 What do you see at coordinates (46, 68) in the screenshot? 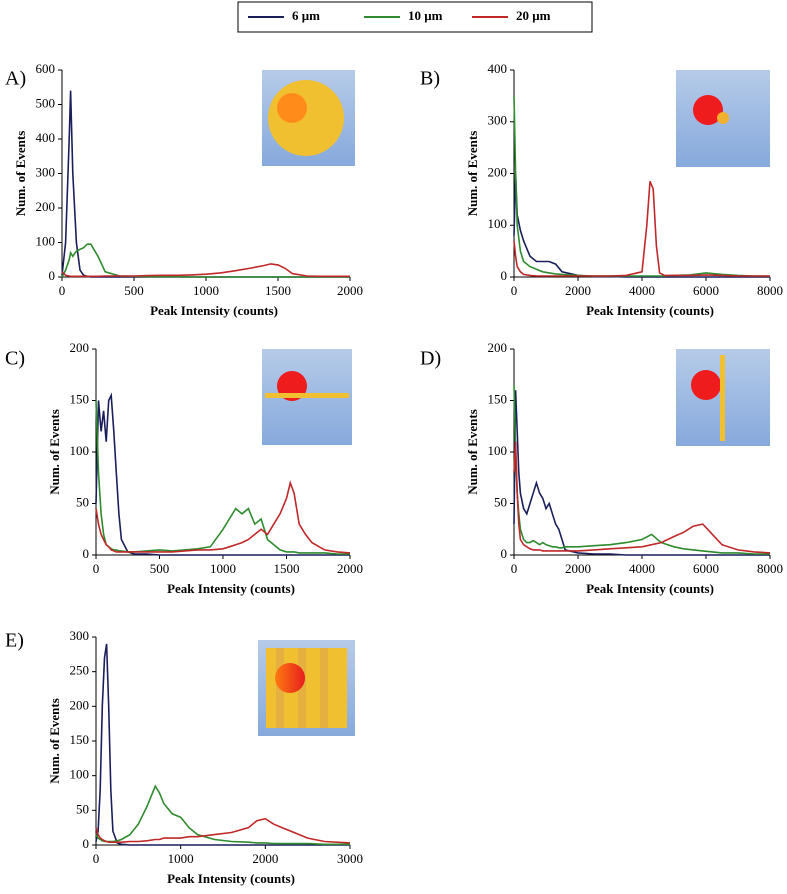
I see `y-tick-label: 600` at bounding box center [46, 68].